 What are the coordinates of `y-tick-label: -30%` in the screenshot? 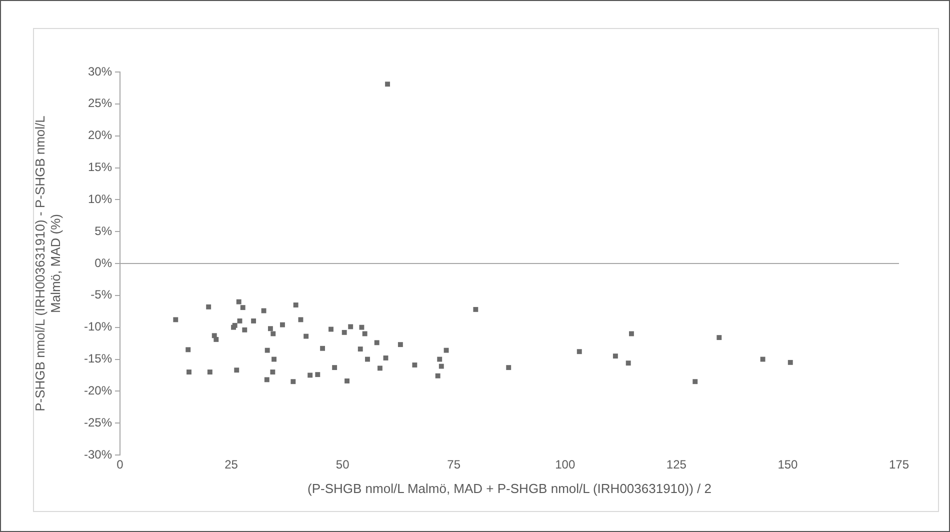 It's located at (98, 454).